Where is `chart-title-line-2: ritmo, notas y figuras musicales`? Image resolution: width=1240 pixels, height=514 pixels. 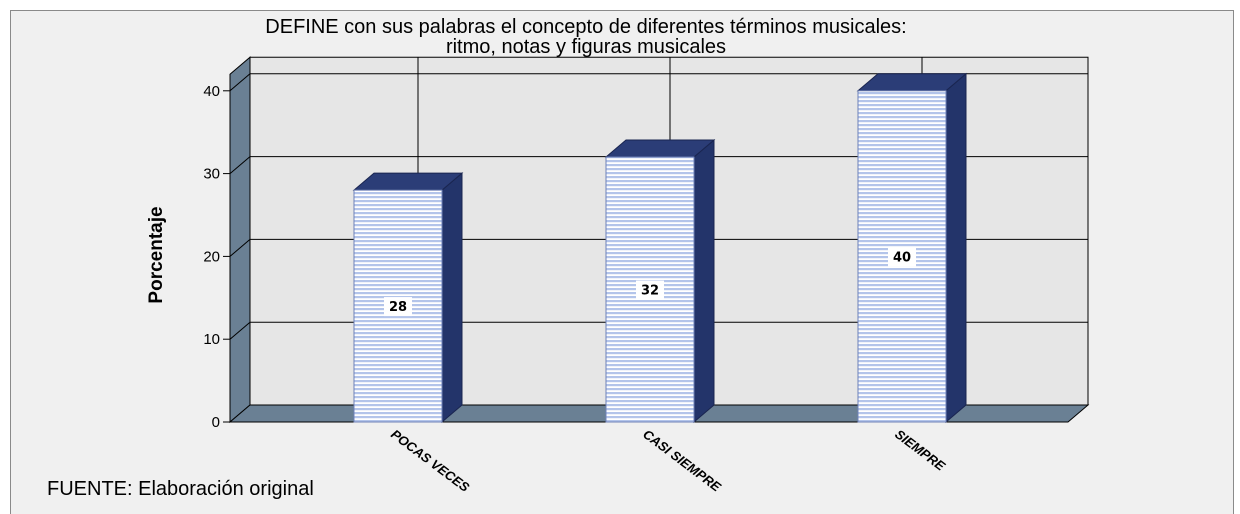 chart-title-line-2: ritmo, notas y figuras musicales is located at coordinates (586, 47).